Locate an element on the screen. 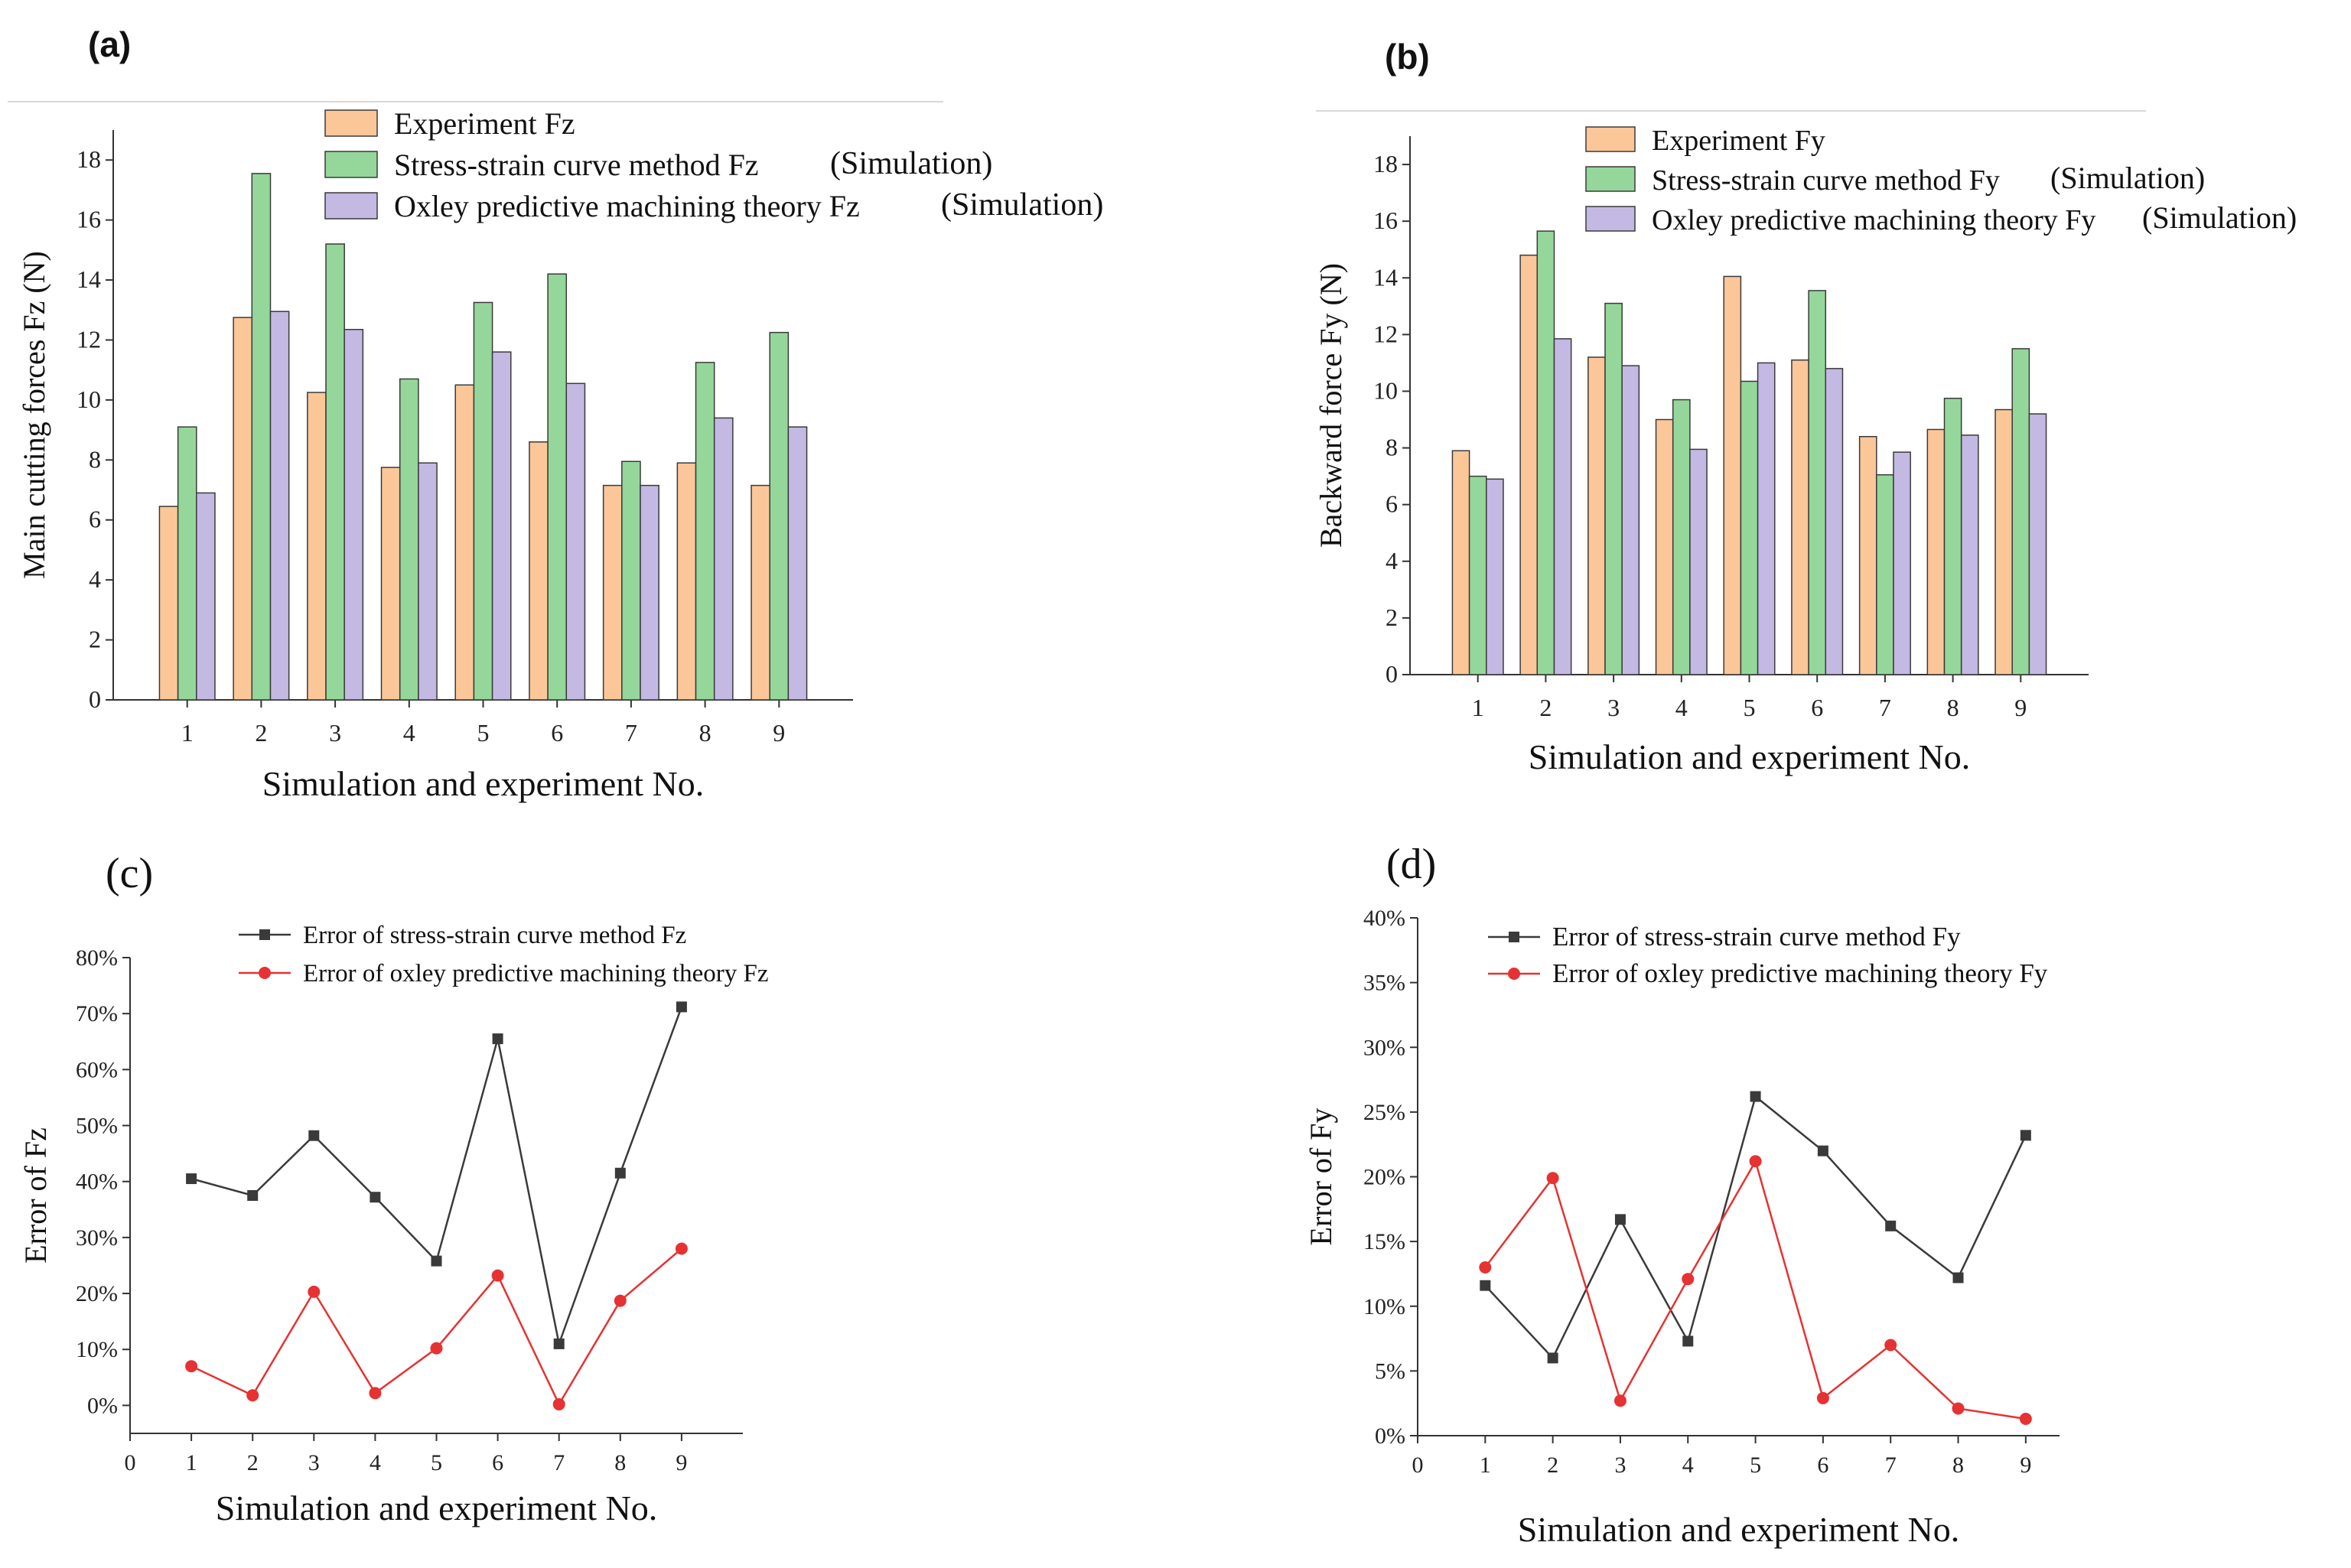 This screenshot has width=2351, height=1568. legend-label-experiment: Experiment Fy is located at coordinates (1739, 141).